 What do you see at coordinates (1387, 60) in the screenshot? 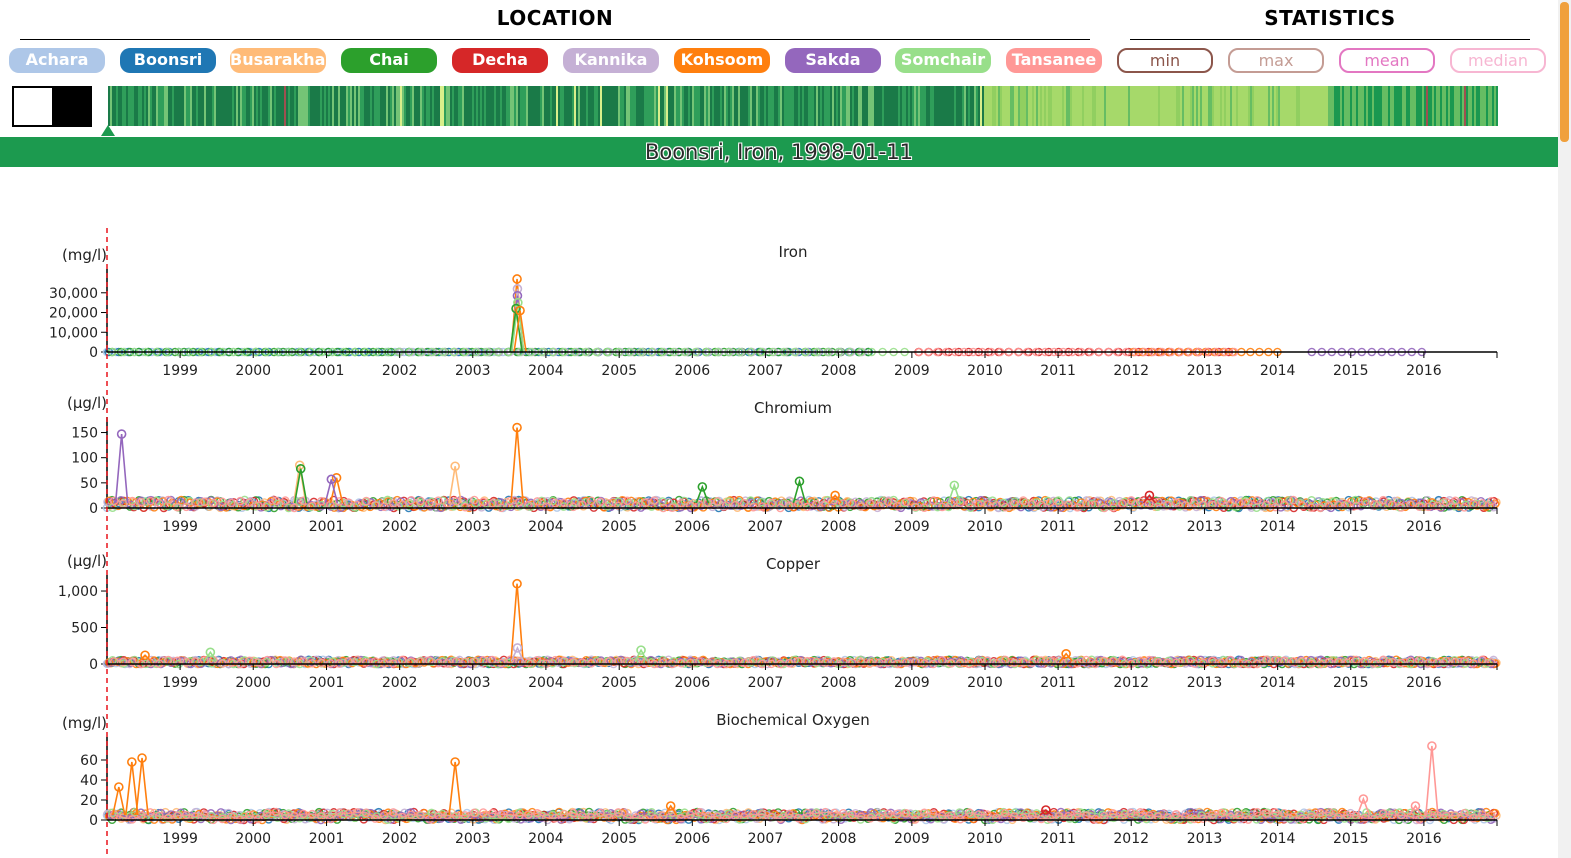
I see `statistic-button-mean: mean` at bounding box center [1387, 60].